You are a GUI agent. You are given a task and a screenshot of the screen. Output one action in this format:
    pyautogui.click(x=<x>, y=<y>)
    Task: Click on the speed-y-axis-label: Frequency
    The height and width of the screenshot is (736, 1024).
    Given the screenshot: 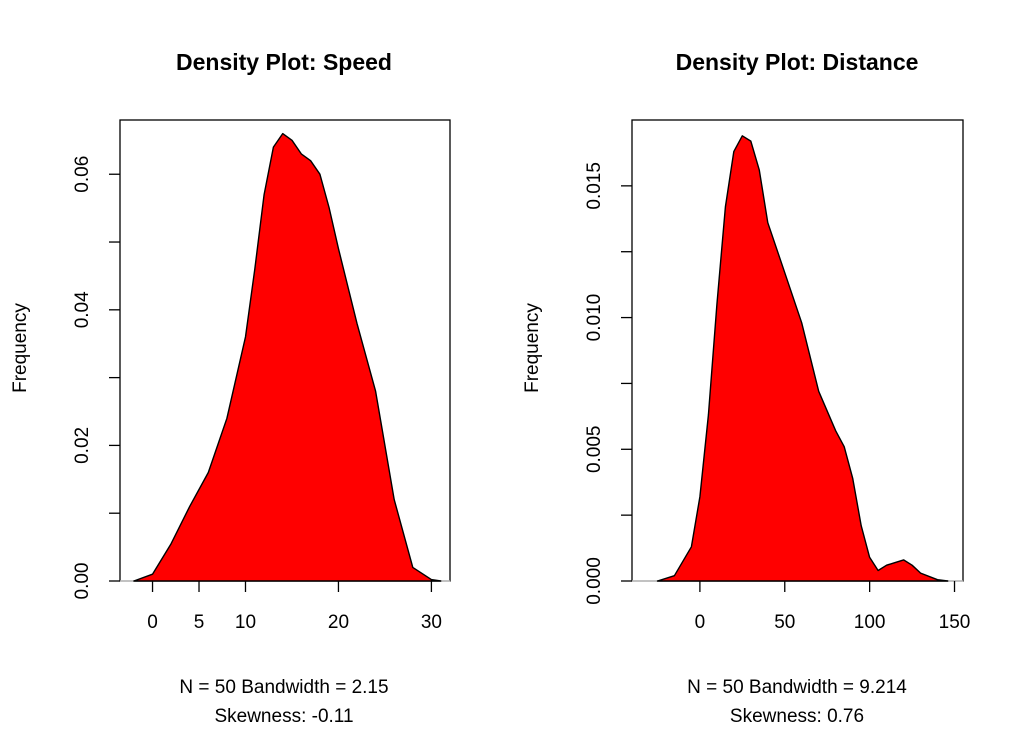 What is the action you would take?
    pyautogui.click(x=20, y=348)
    